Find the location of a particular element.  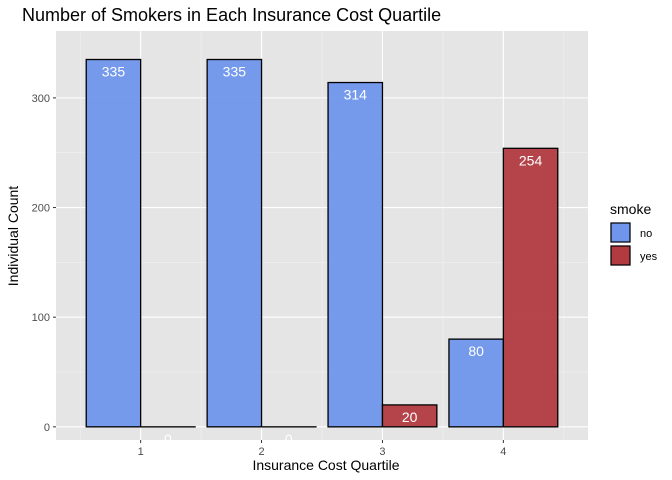

y-tick-label: 300 is located at coordinates (41, 99).